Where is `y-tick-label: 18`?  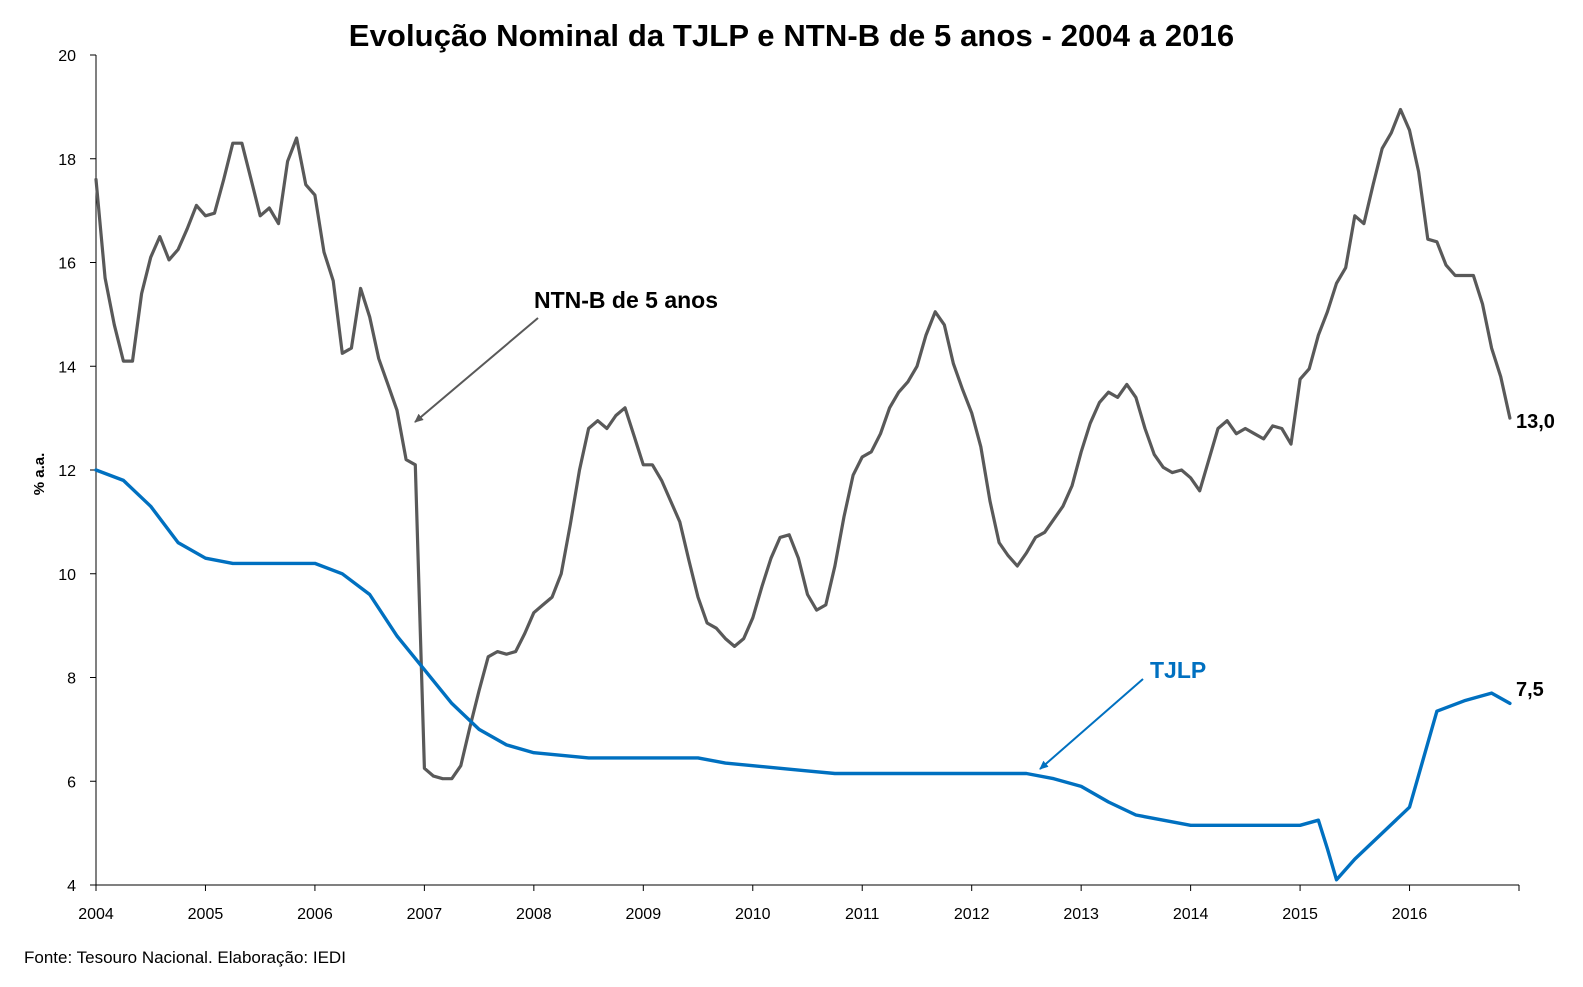
y-tick-label: 18 is located at coordinates (67, 160).